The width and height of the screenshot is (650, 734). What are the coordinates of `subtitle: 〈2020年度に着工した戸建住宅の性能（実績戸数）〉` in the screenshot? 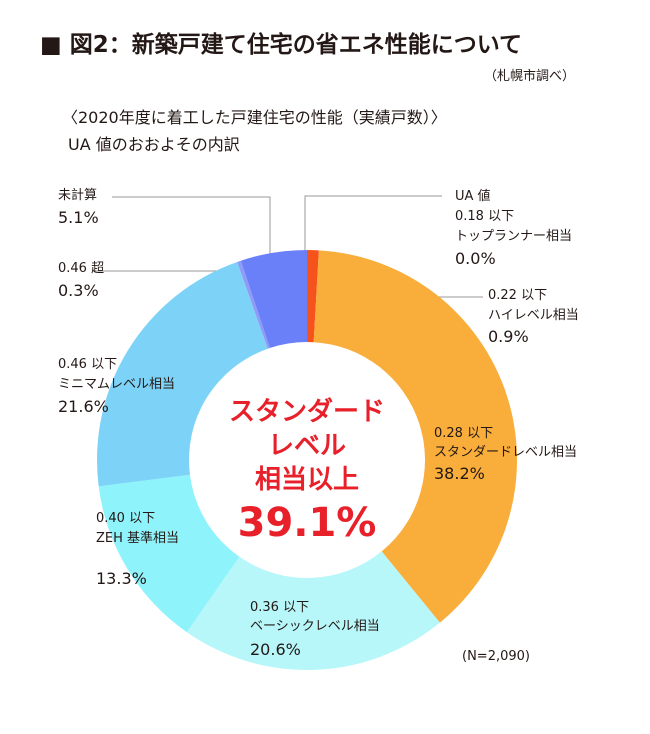 It's located at (254, 117).